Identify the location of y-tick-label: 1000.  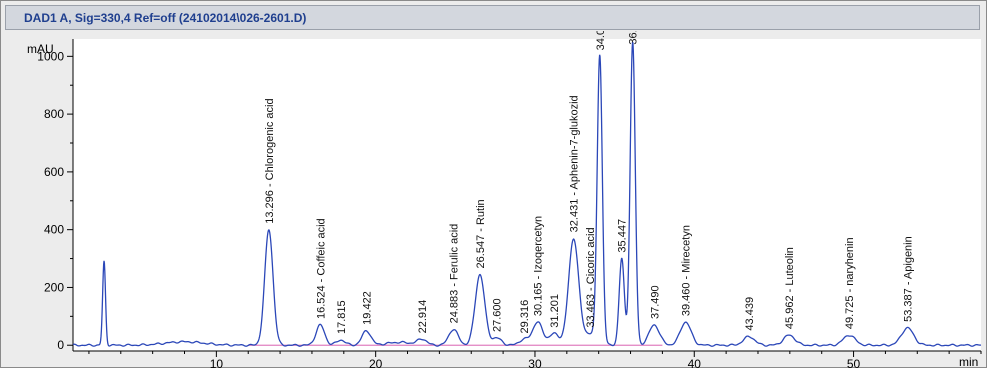
(50, 56).